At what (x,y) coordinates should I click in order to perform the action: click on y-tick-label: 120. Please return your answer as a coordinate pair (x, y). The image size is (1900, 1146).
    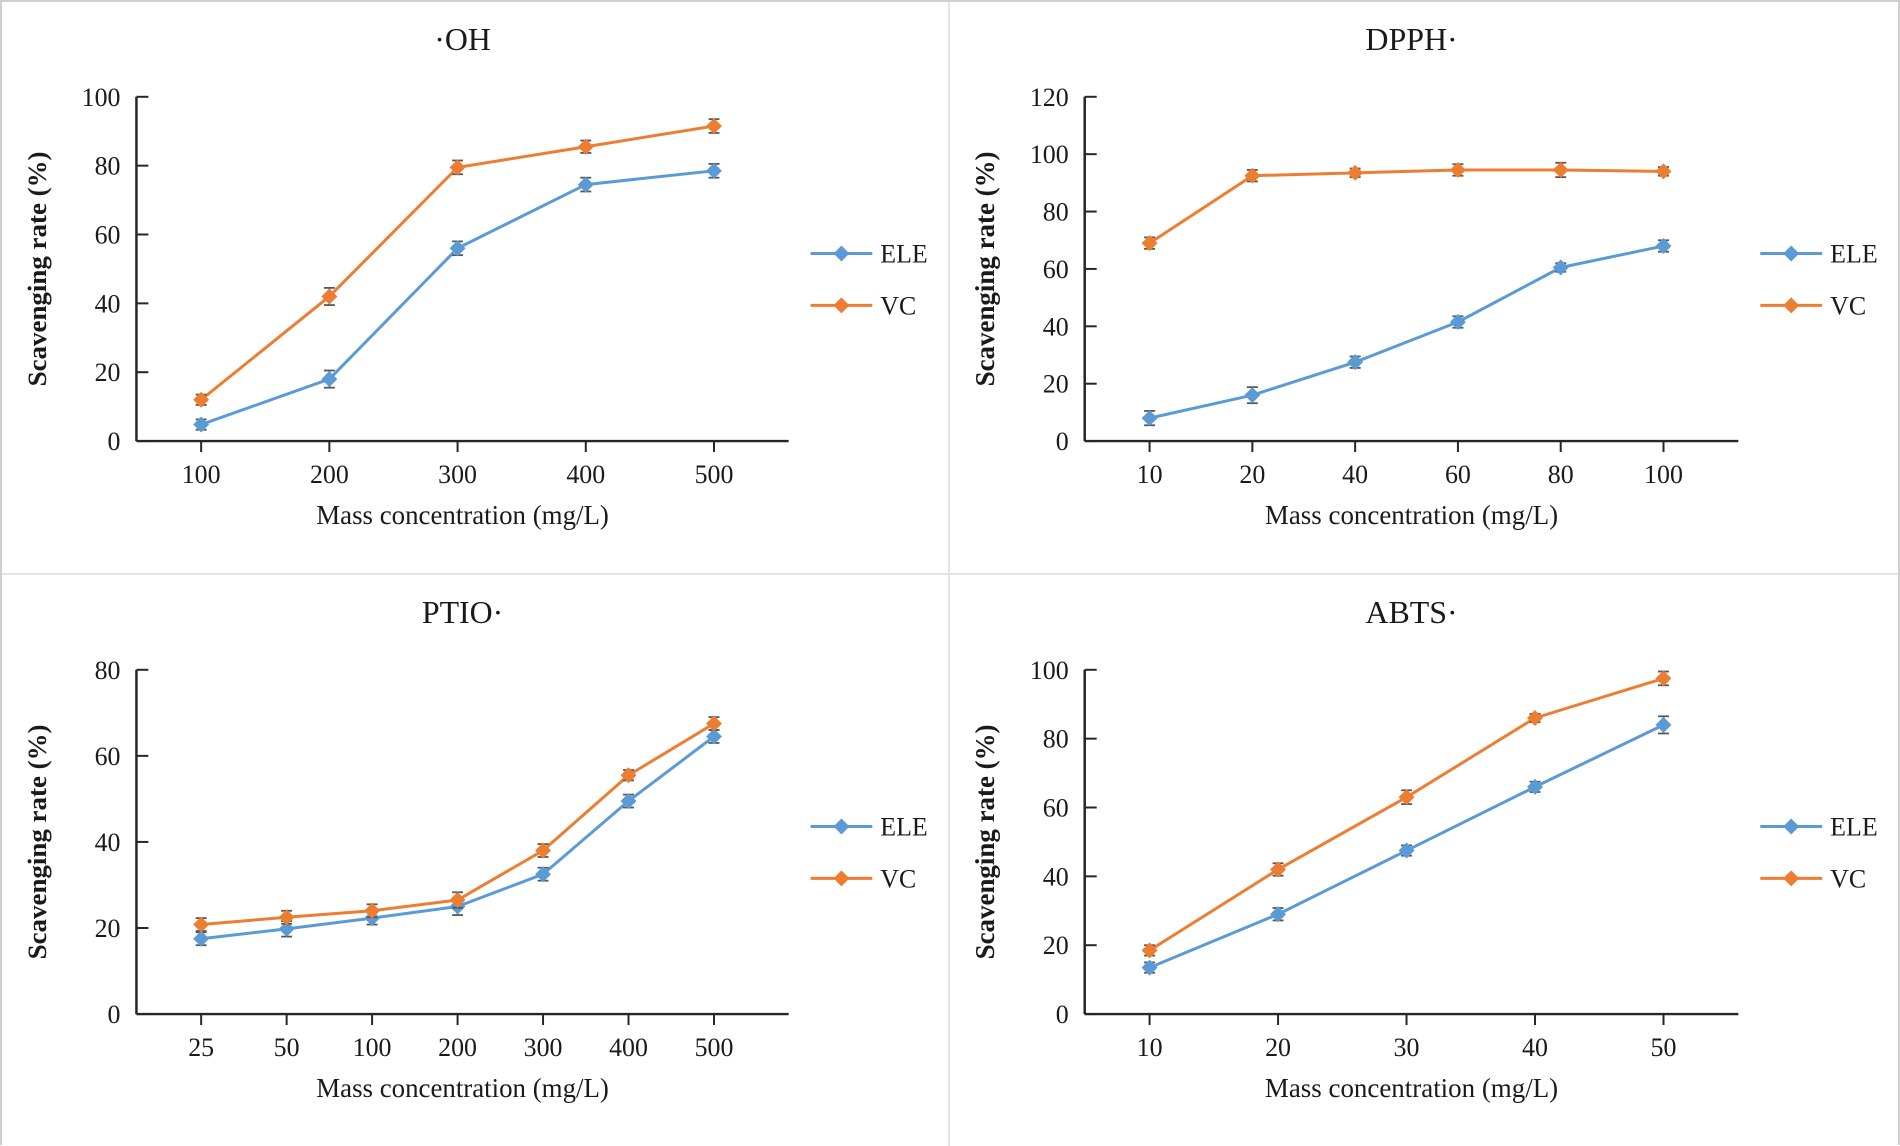
    Looking at the image, I should click on (1049, 97).